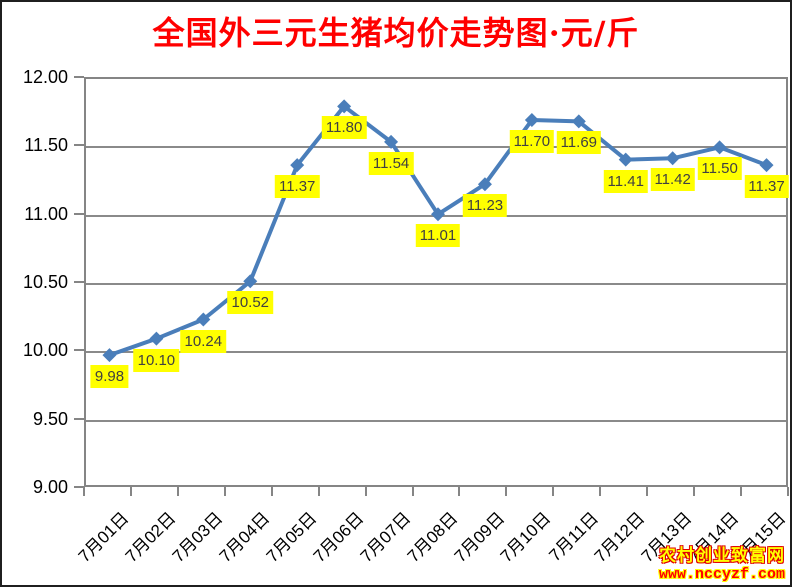 The height and width of the screenshot is (587, 792). What do you see at coordinates (438, 236) in the screenshot?
I see `data-point-label: 11.01` at bounding box center [438, 236].